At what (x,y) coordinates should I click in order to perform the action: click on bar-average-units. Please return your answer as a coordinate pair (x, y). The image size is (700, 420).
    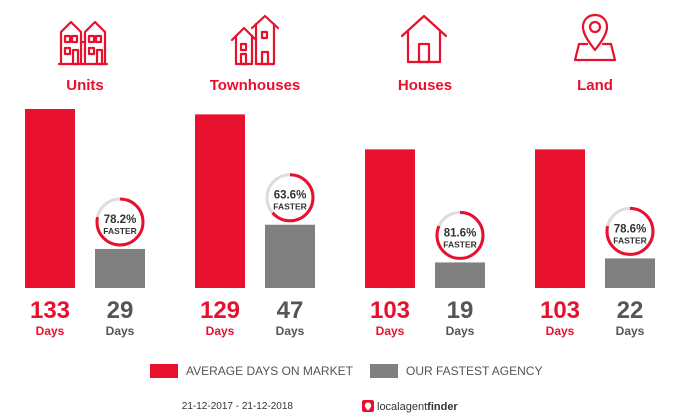
    Looking at the image, I should click on (50, 198).